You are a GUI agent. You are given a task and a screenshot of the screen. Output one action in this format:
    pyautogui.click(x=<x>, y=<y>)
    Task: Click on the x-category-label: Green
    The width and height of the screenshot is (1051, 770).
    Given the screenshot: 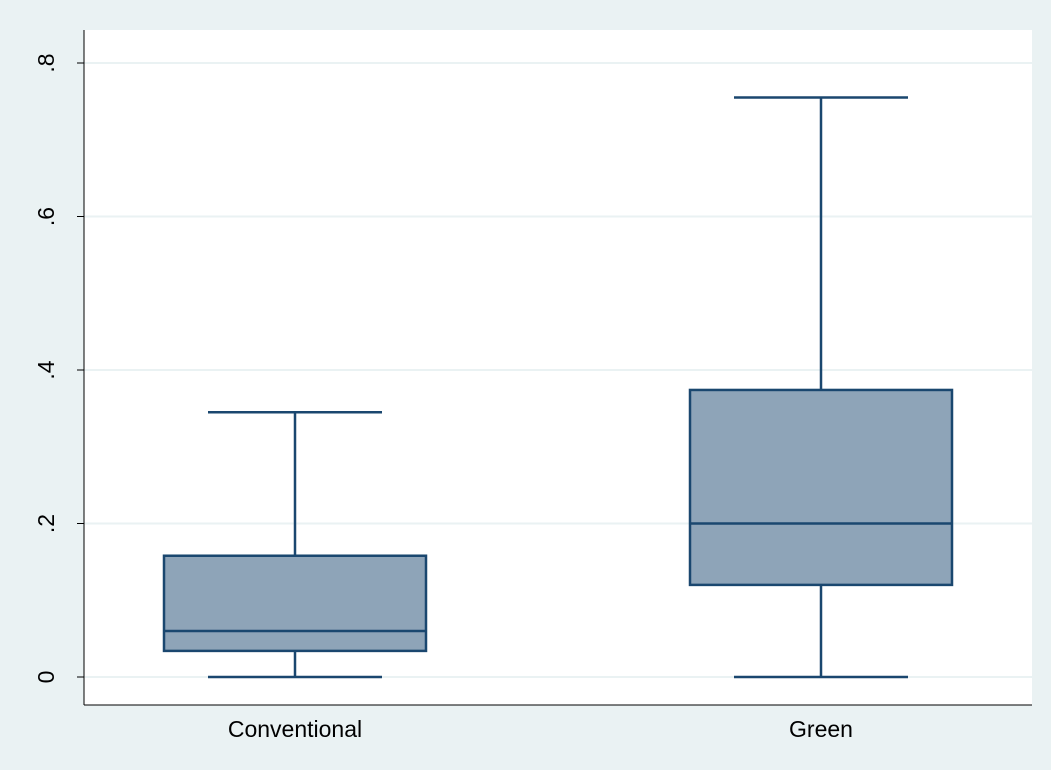 What is the action you would take?
    pyautogui.click(x=821, y=729)
    